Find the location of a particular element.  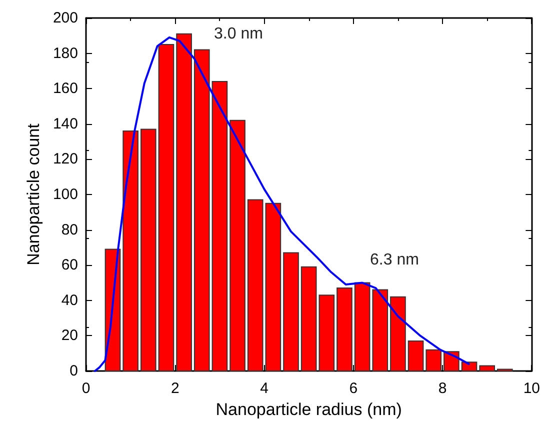

y-tick-label: 20 is located at coordinates (69, 335).